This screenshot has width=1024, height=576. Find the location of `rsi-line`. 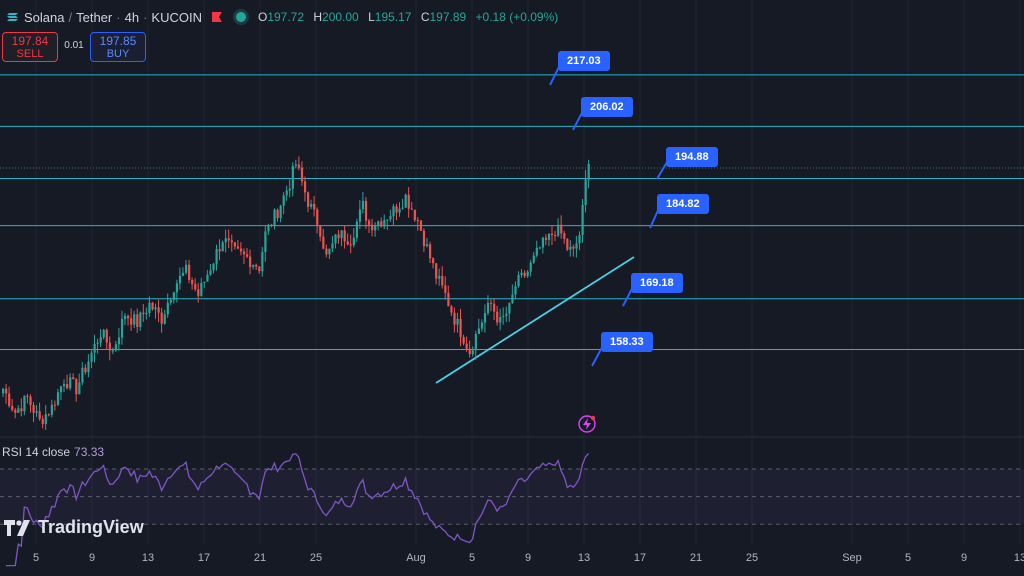

rsi-line is located at coordinates (298, 509).